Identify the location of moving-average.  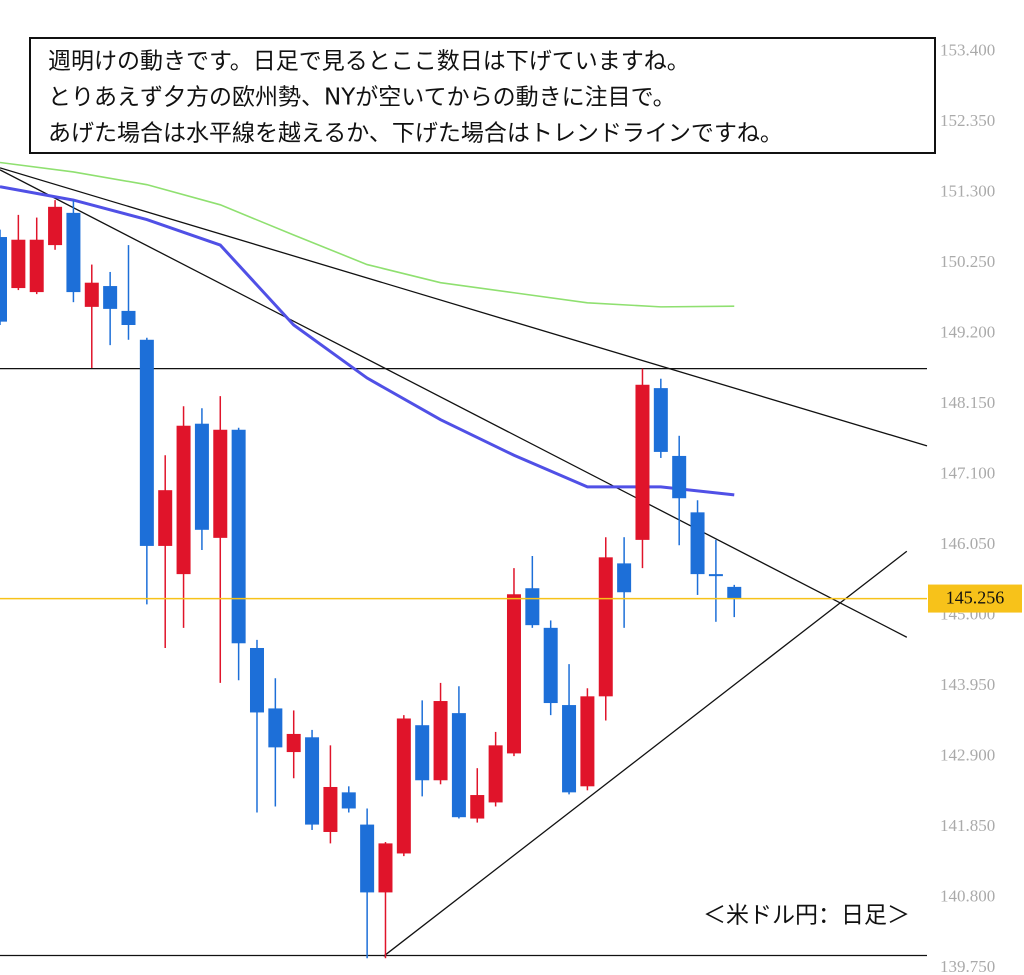
(367, 234).